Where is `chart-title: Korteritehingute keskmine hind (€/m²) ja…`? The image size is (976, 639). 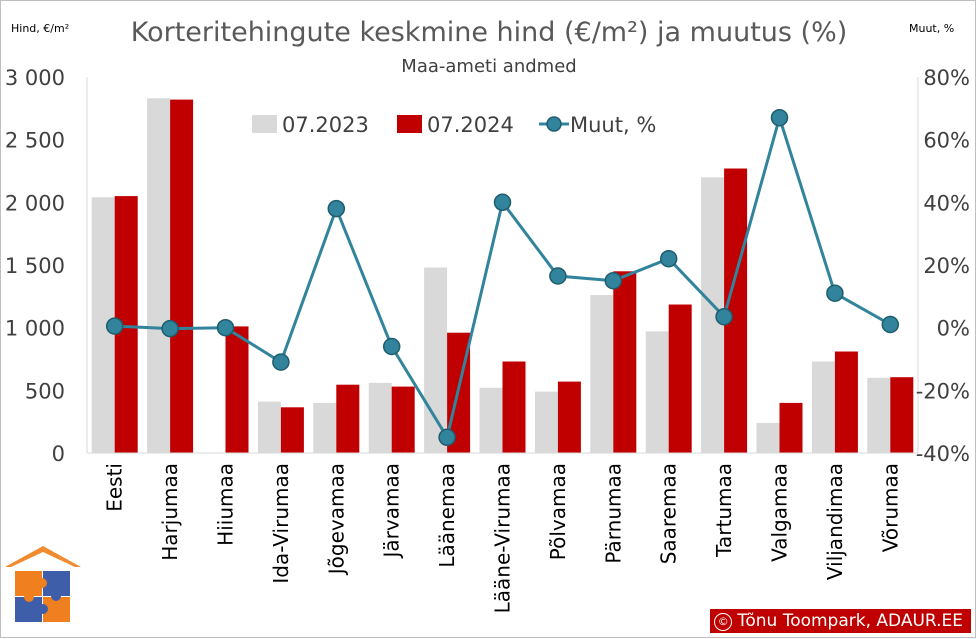
chart-title: Korteritehingute keskmine hind (€/m²) ja… is located at coordinates (489, 32).